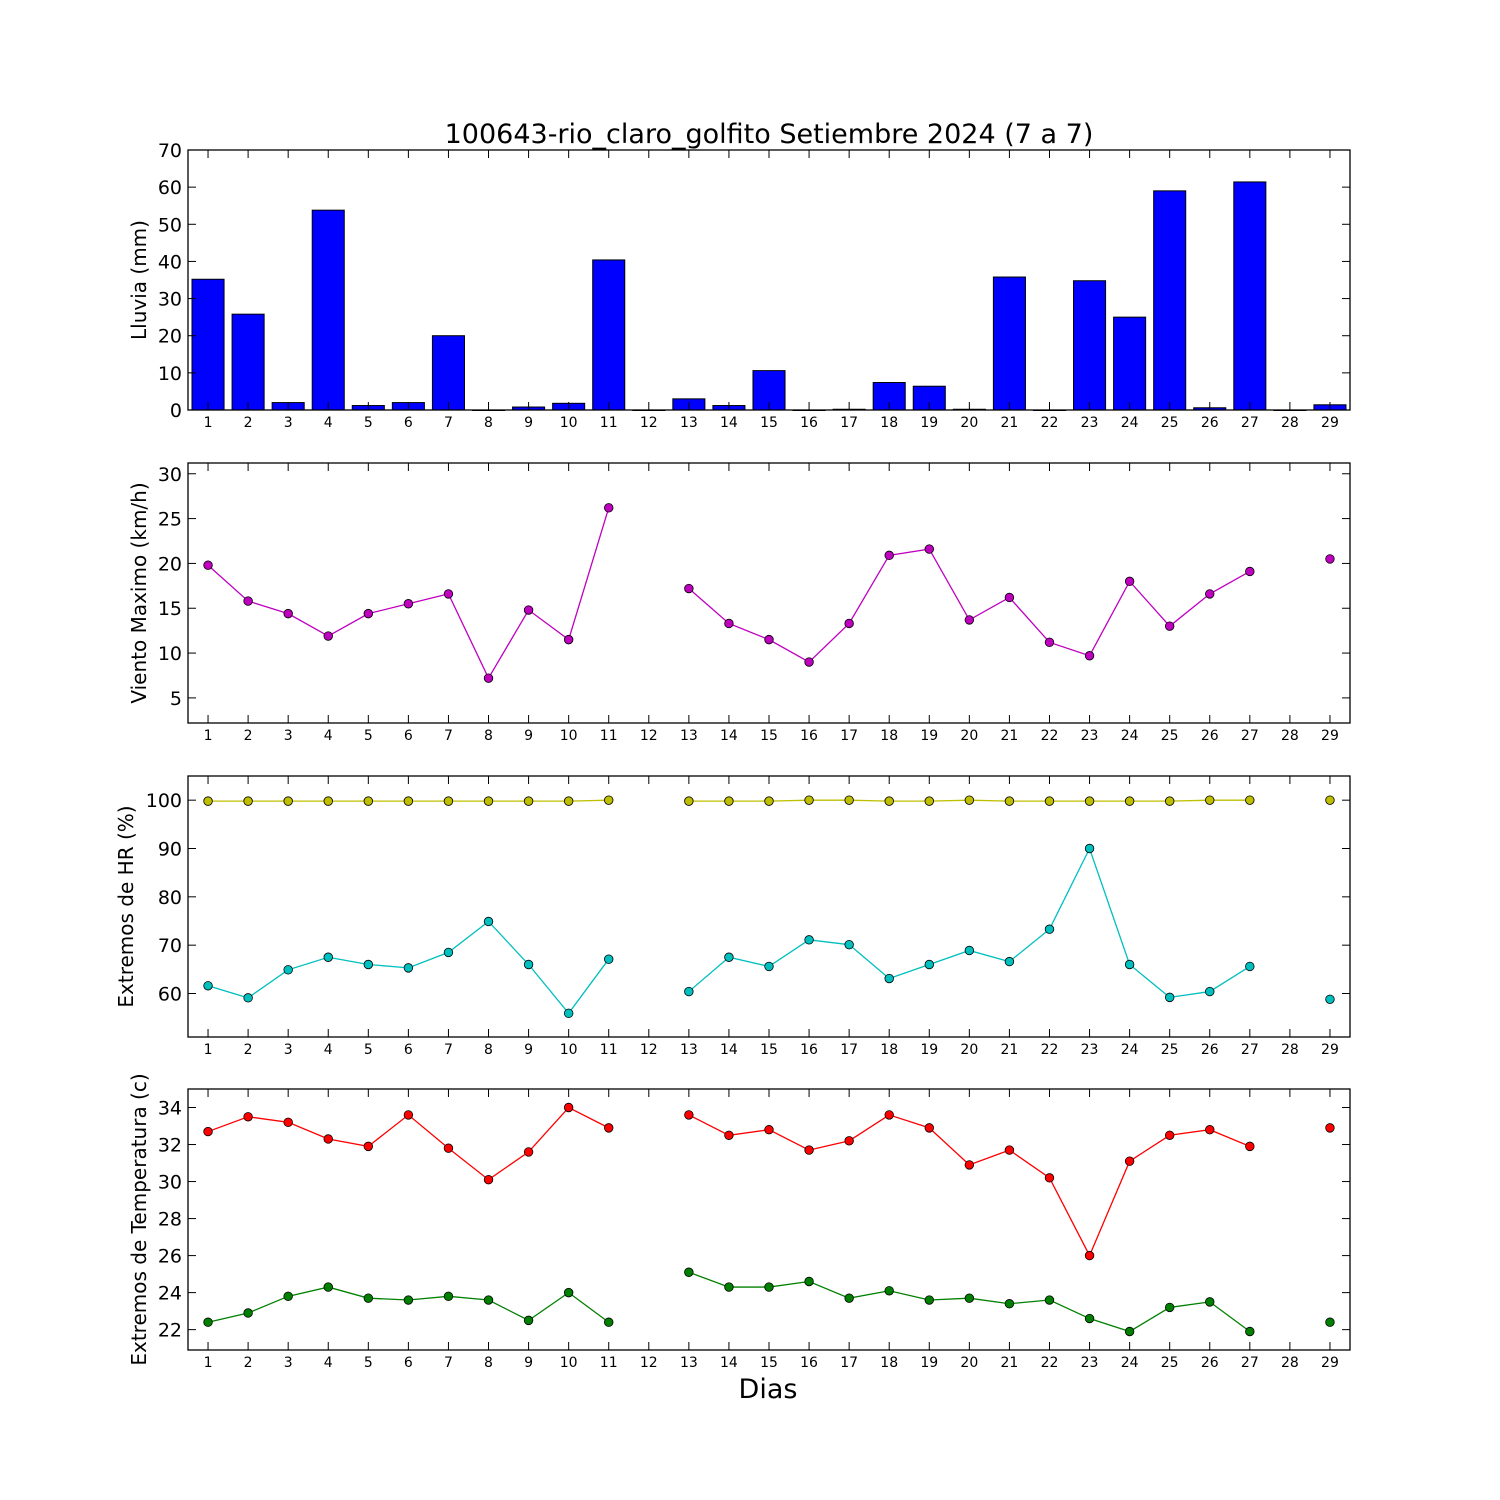 This screenshot has height=1500, width=1500. Describe the element at coordinates (488, 1050) in the screenshot. I see `humidity-xtick-label: 8` at that location.